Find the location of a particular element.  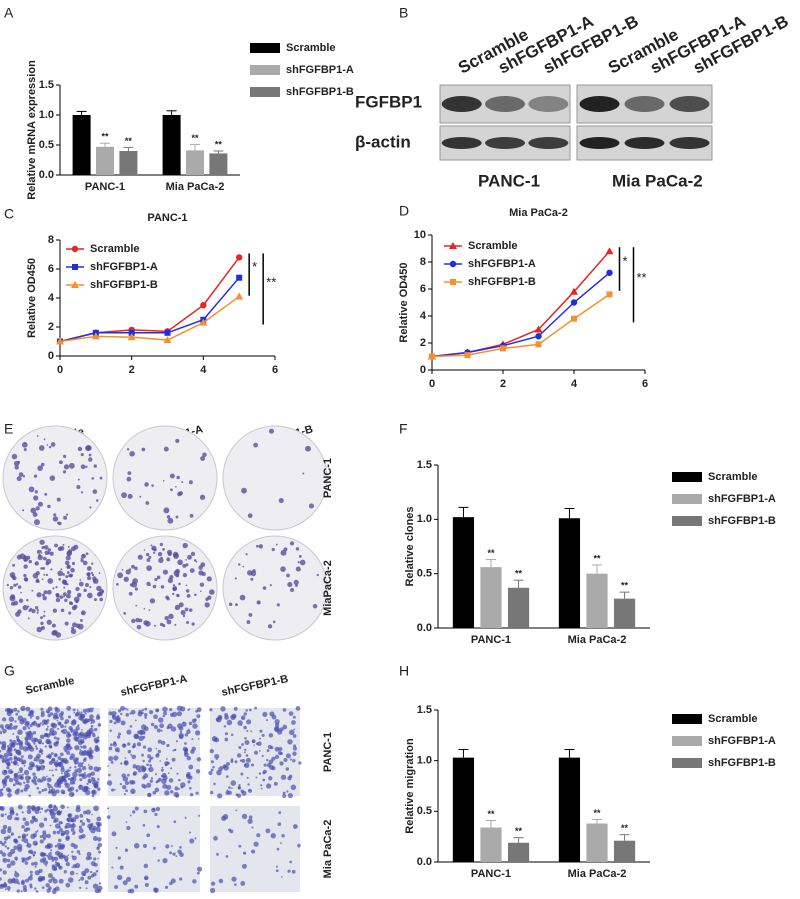

legend-label: Scramble is located at coordinates (733, 719).